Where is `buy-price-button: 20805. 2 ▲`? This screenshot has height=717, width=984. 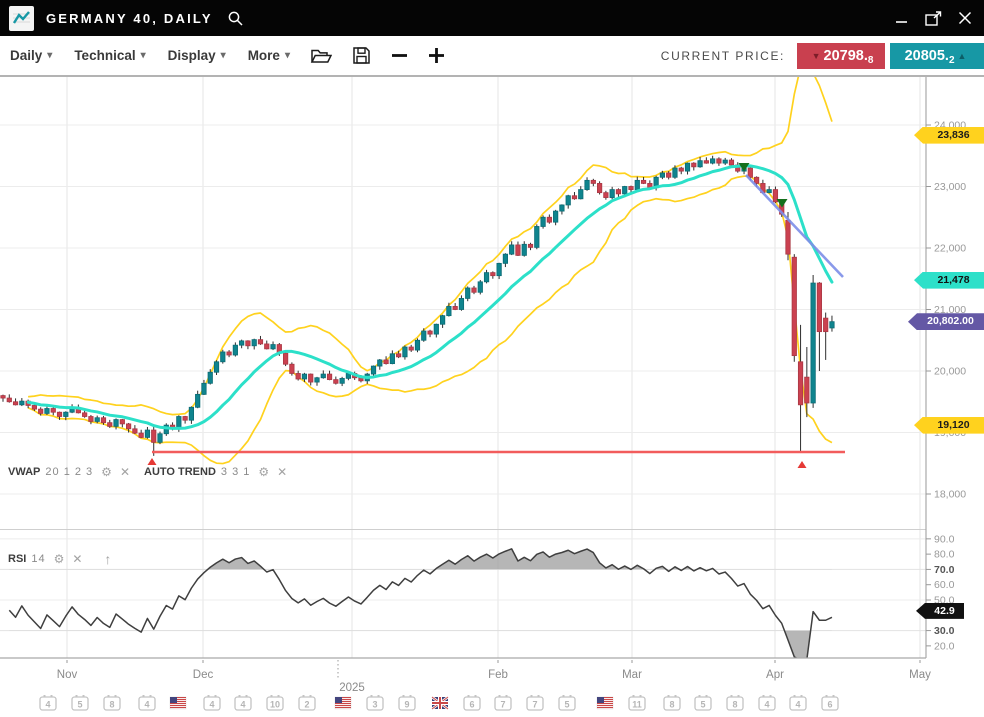
buy-price-button: 20805. 2 ▲ is located at coordinates (937, 55).